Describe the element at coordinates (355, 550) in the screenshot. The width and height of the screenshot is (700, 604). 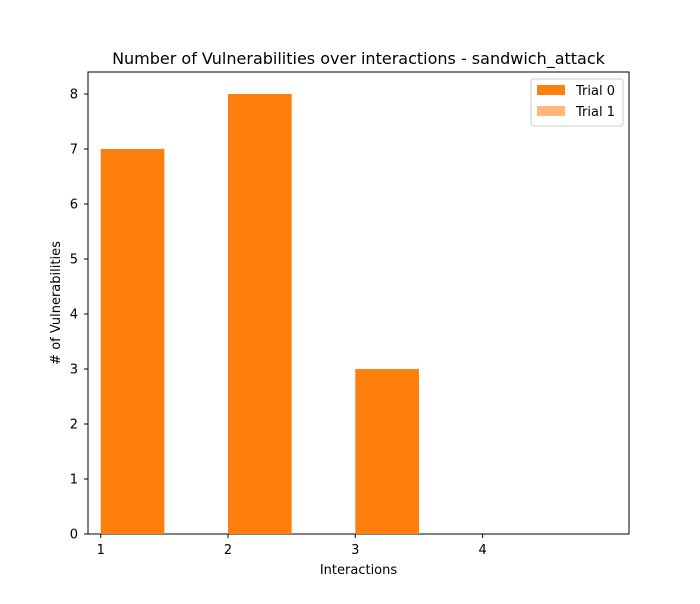
I see `x-tick-label: 3` at that location.